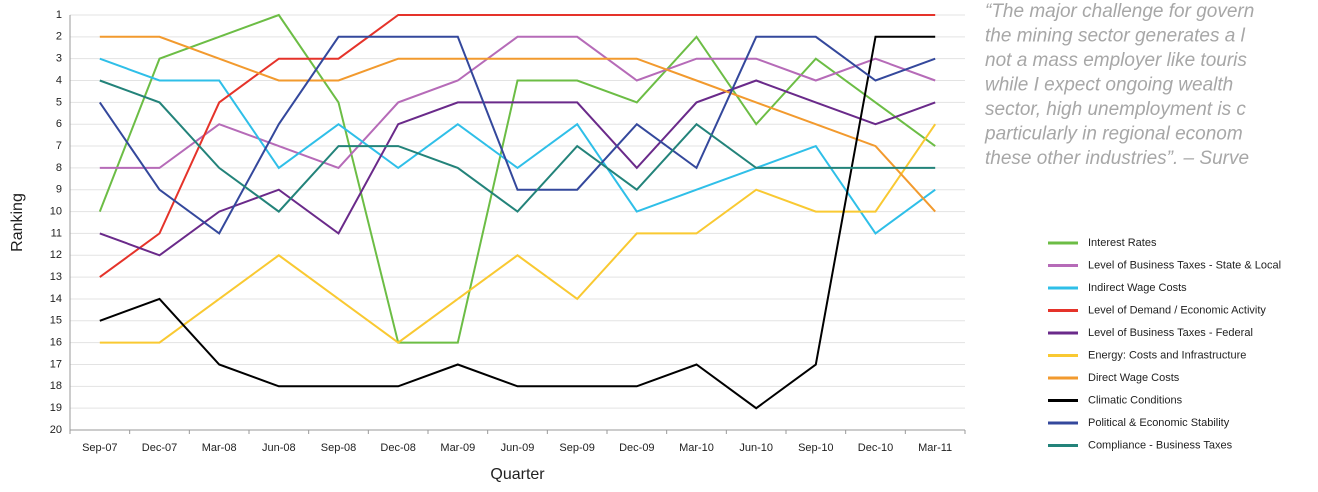 This screenshot has width=1318, height=492. I want to click on y-tick-label: 4, so click(59, 80).